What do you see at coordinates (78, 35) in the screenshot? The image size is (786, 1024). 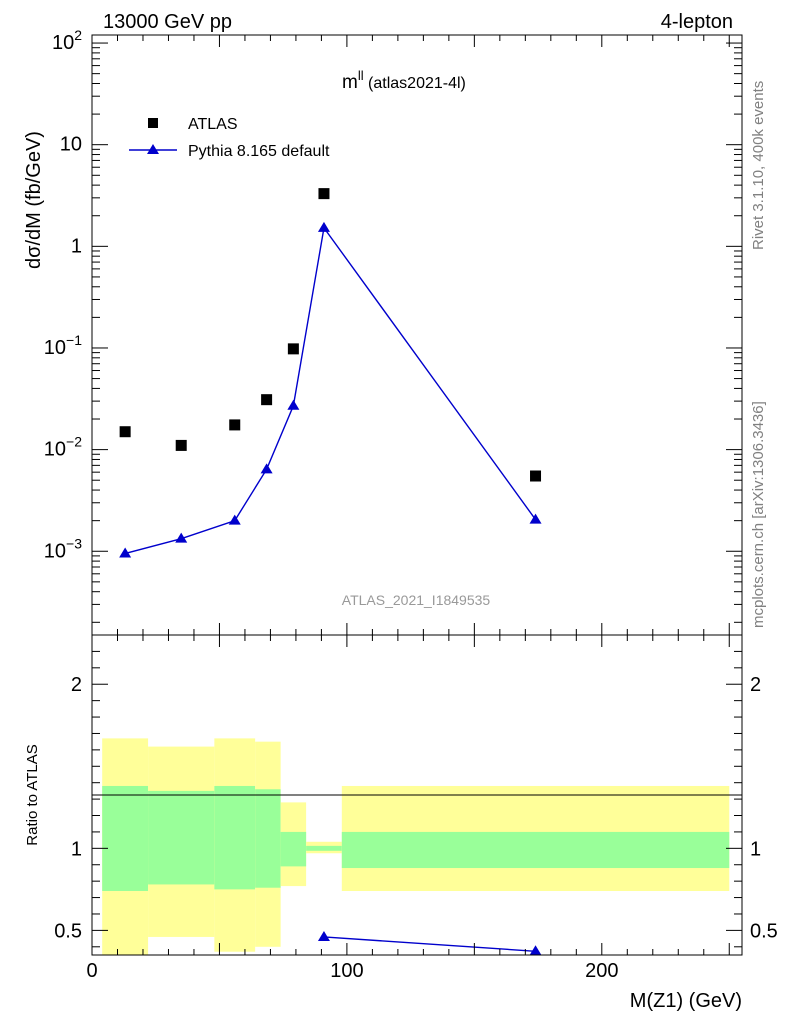 I see `y-tick-label-exponent: 2` at bounding box center [78, 35].